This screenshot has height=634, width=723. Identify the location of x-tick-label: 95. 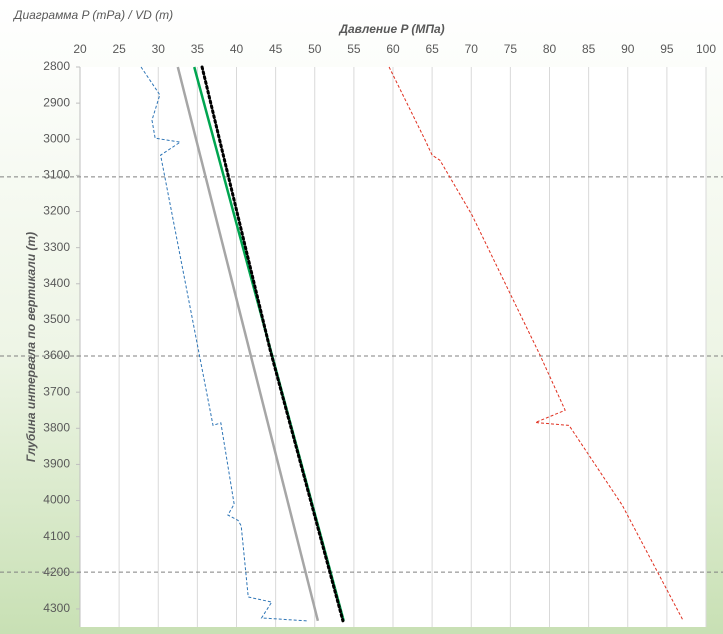
(667, 49).